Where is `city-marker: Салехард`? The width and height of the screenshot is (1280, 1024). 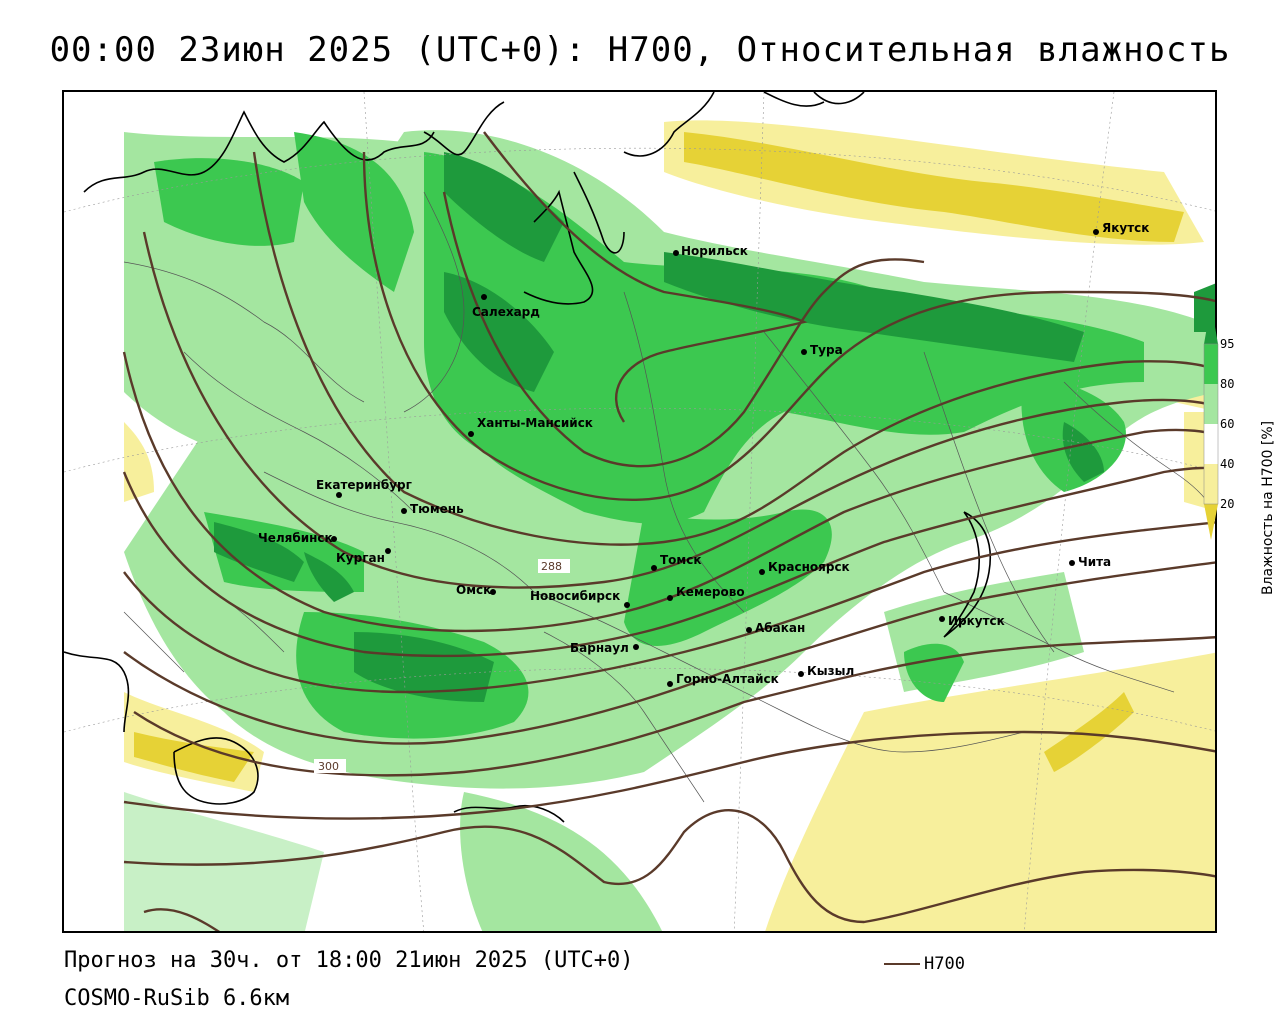 city-marker: Салехард is located at coordinates (506, 306).